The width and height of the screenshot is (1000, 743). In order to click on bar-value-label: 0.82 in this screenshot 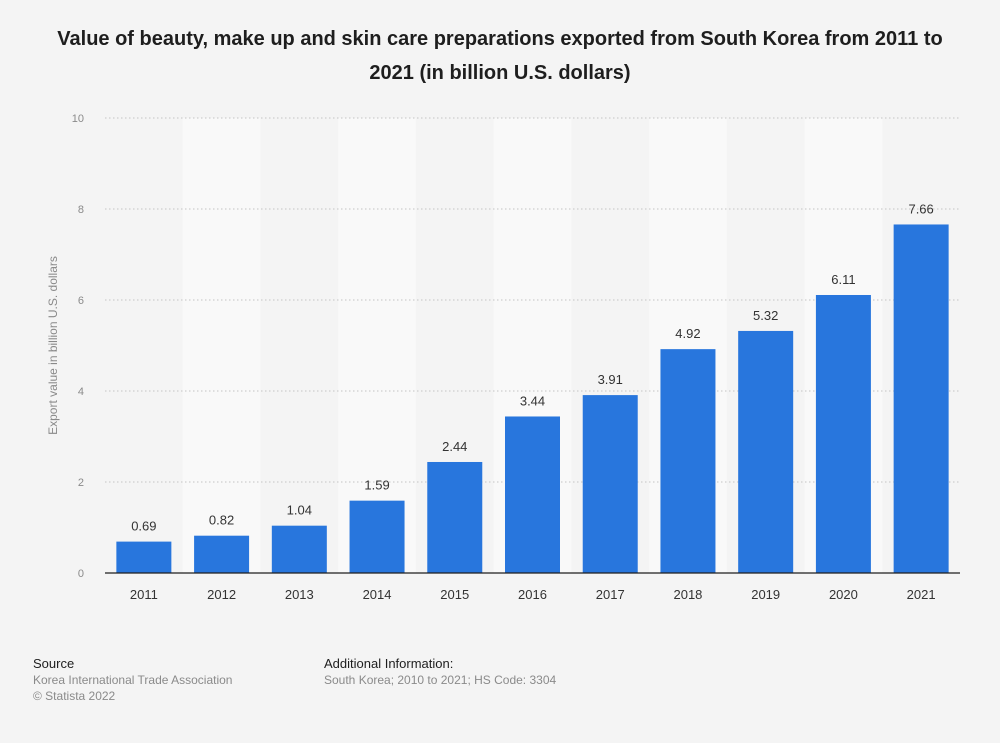, I will do `click(221, 520)`.